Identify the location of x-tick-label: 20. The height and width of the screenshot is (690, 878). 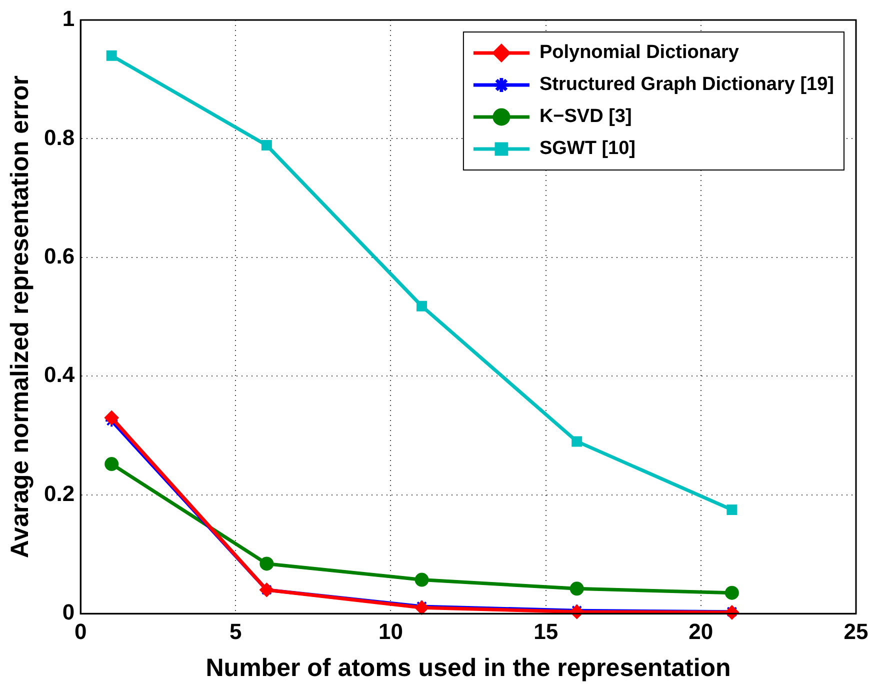
(701, 631).